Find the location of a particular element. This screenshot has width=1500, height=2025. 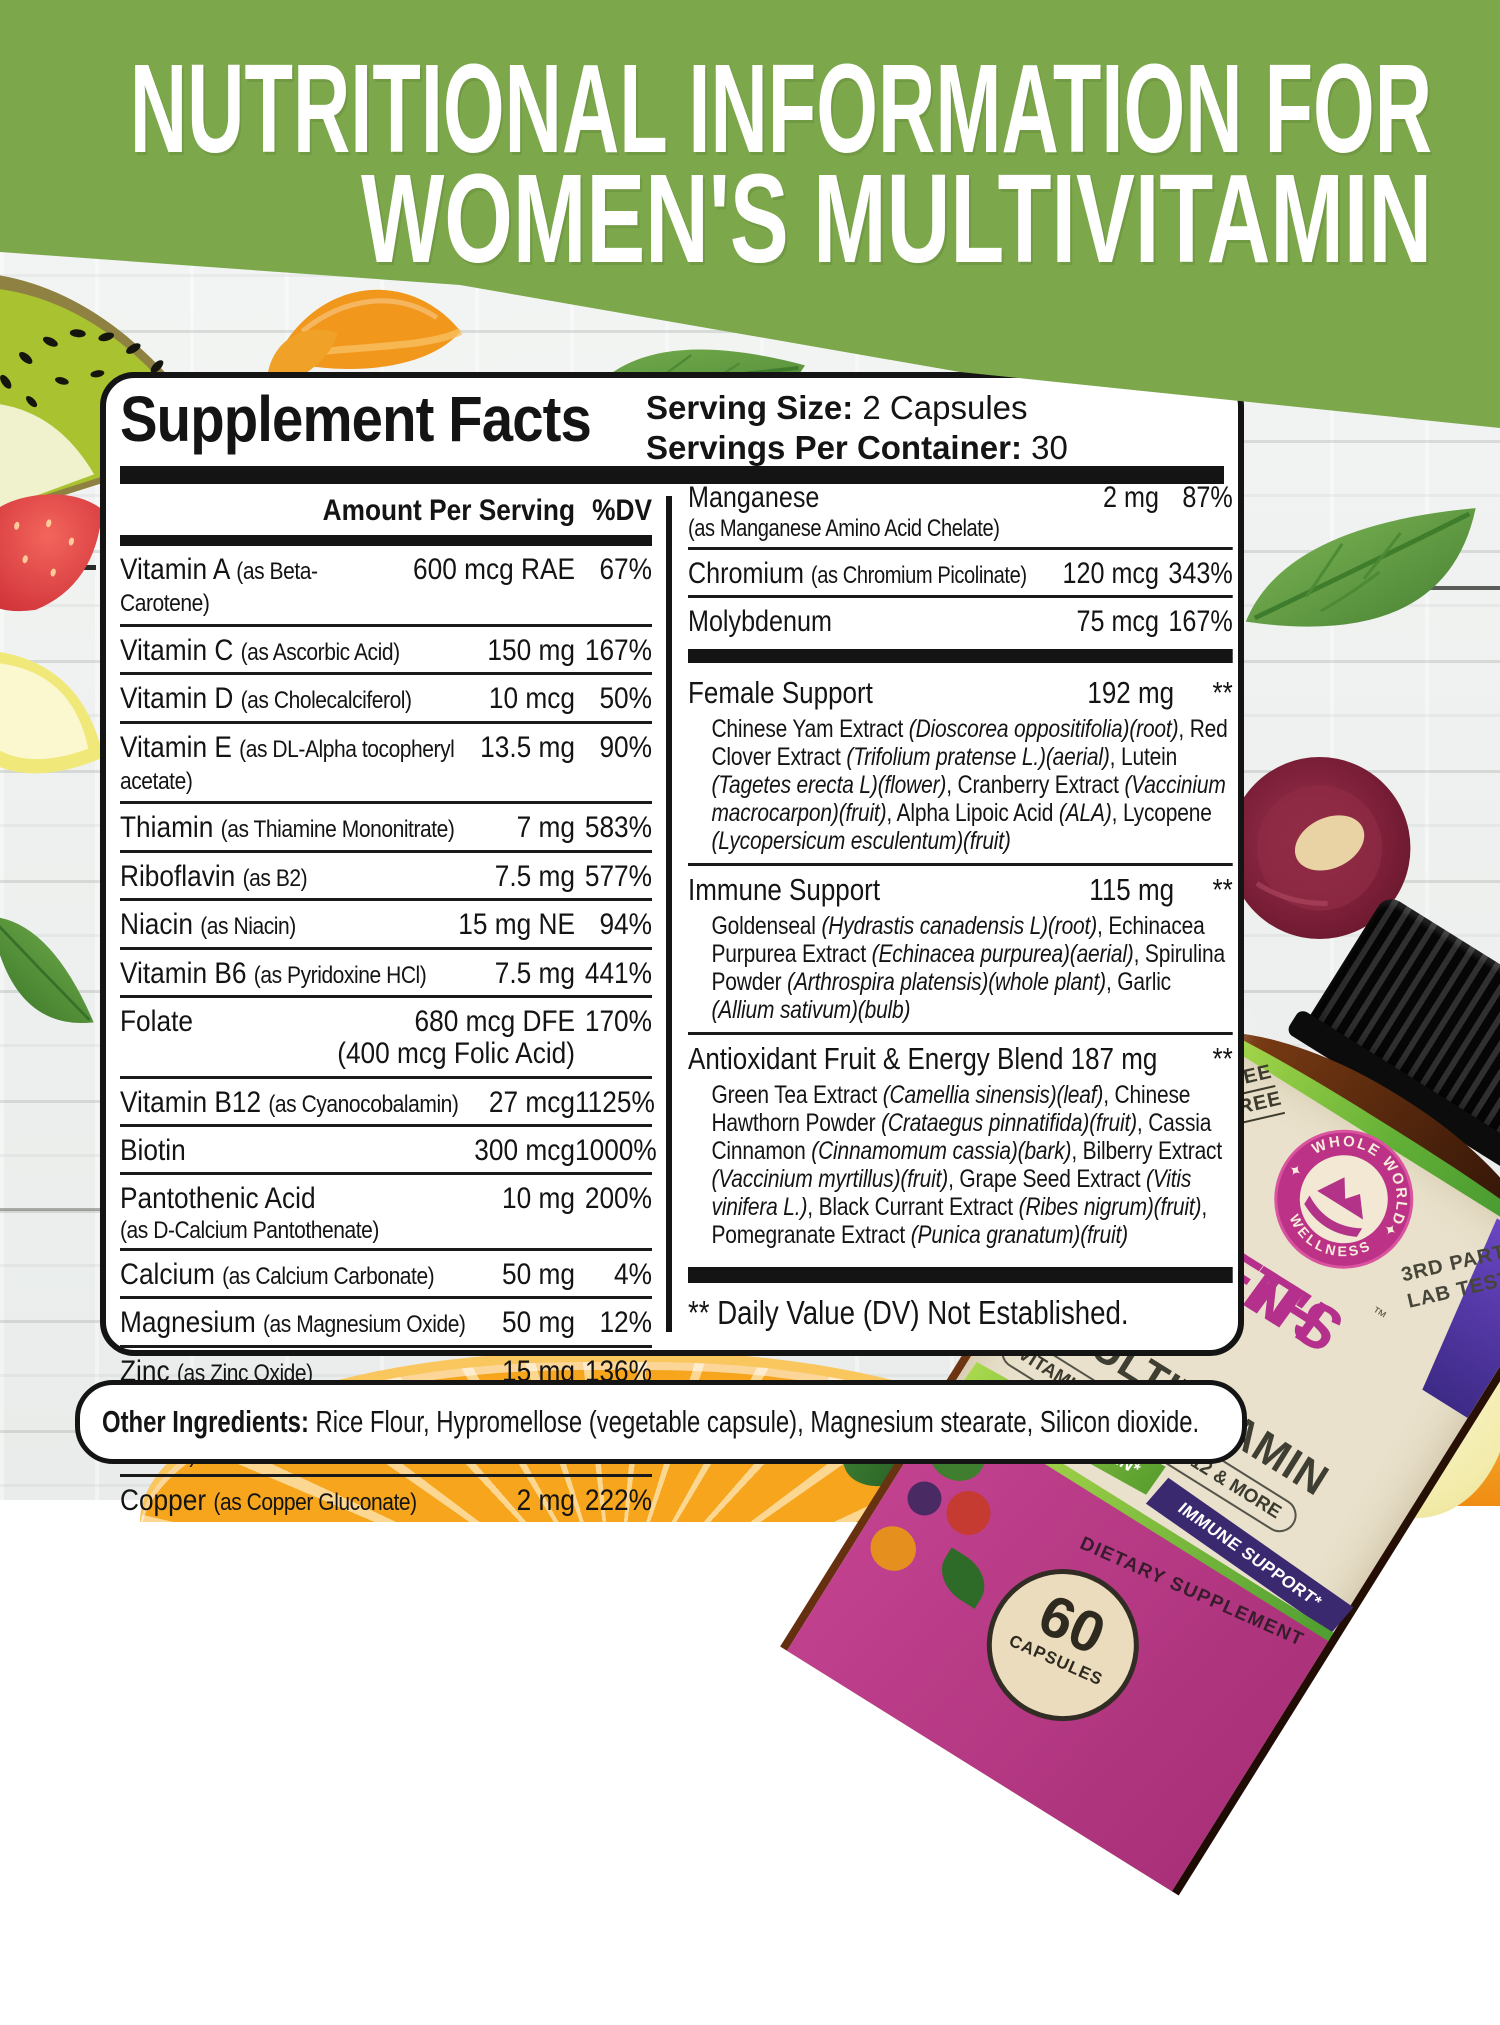

nutrient-form: (as Chromium Picolinate) is located at coordinates (919, 575).